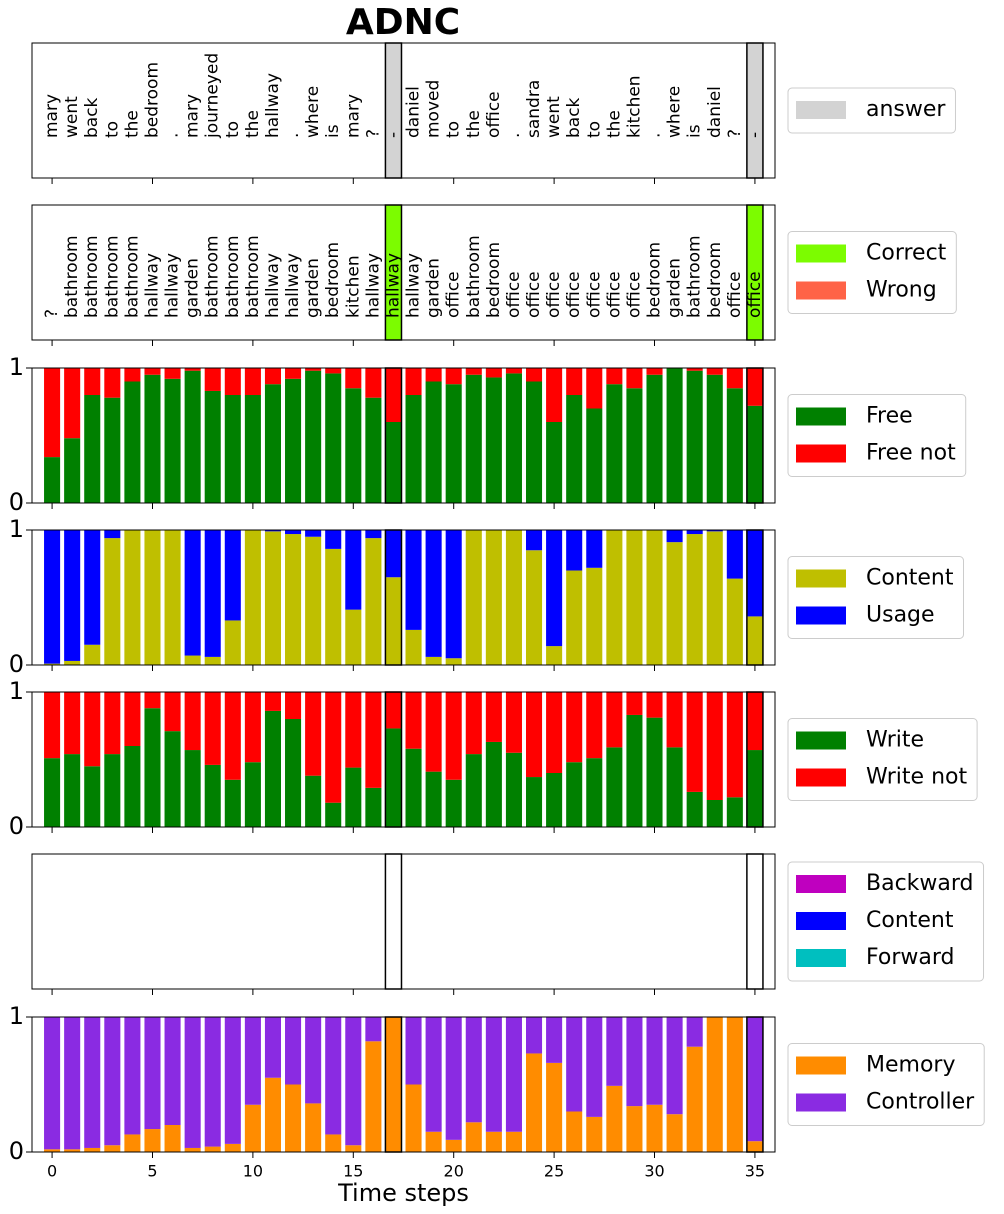 This screenshot has height=1214, width=1004. I want to click on token: ., so click(173, 135).